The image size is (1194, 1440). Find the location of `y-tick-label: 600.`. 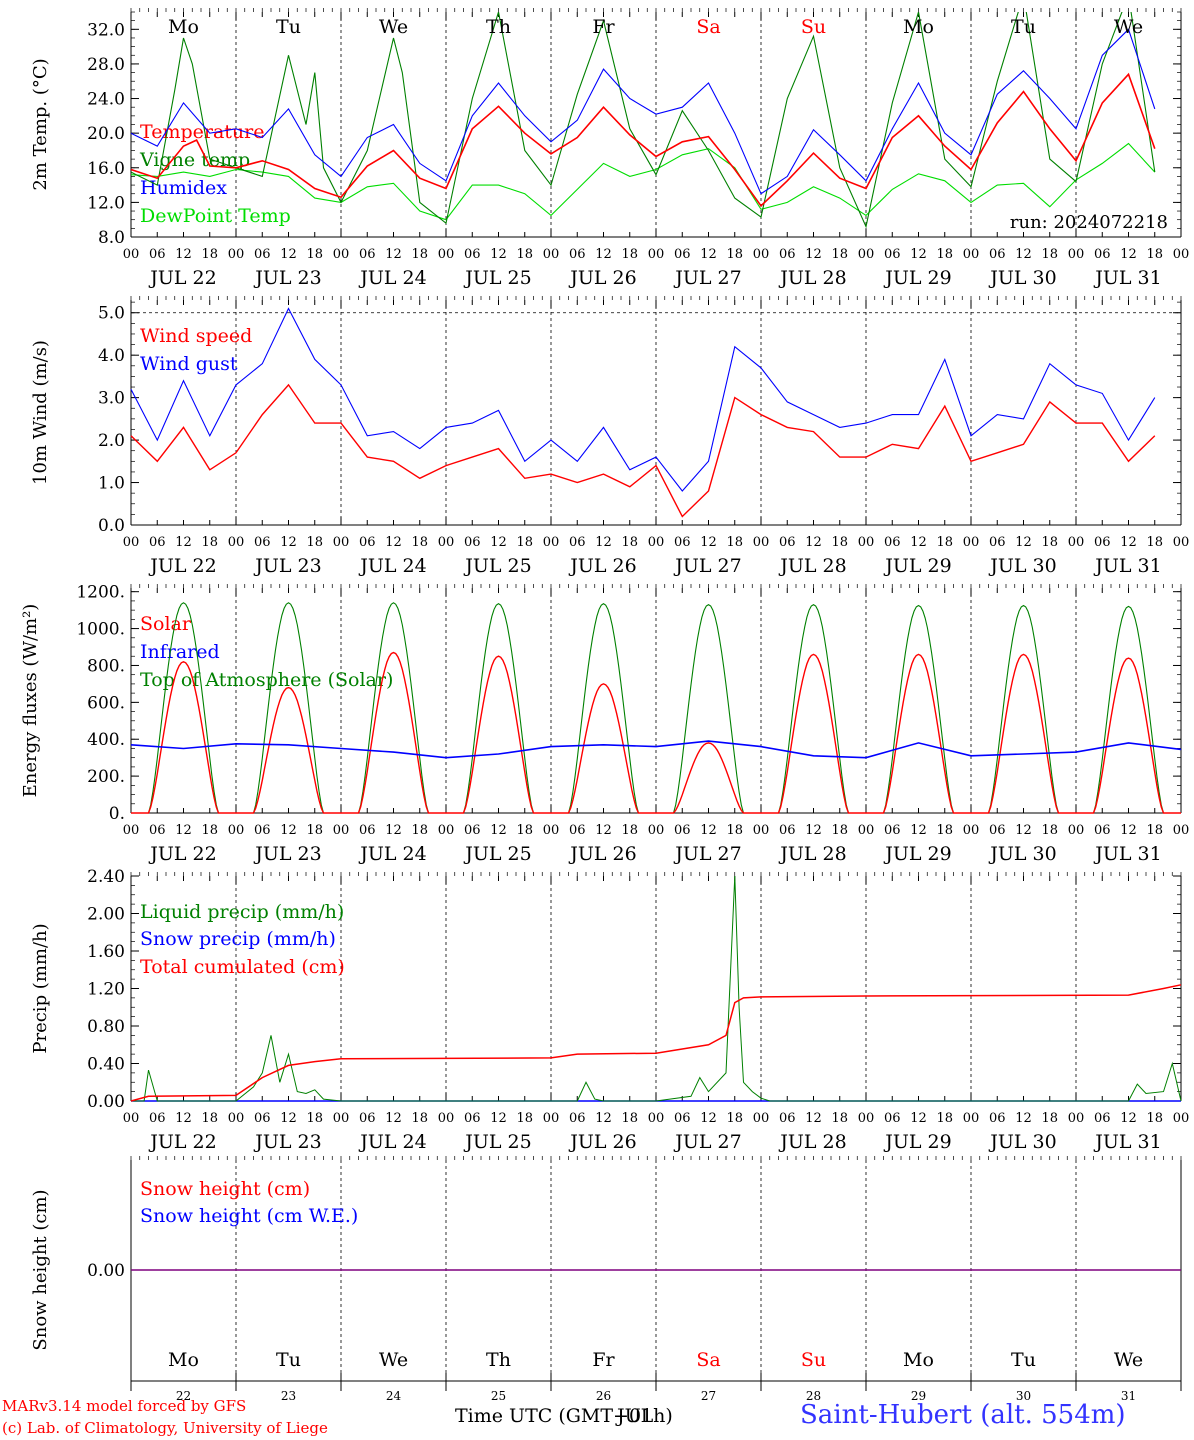

y-tick-label: 600. is located at coordinates (106, 703).